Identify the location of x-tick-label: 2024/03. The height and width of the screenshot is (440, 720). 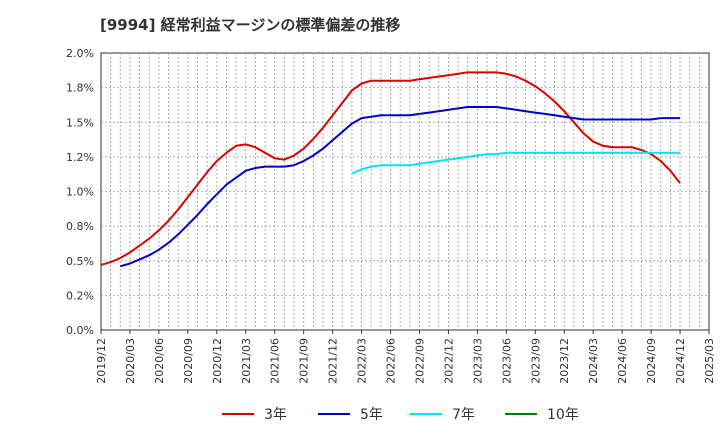
(593, 361).